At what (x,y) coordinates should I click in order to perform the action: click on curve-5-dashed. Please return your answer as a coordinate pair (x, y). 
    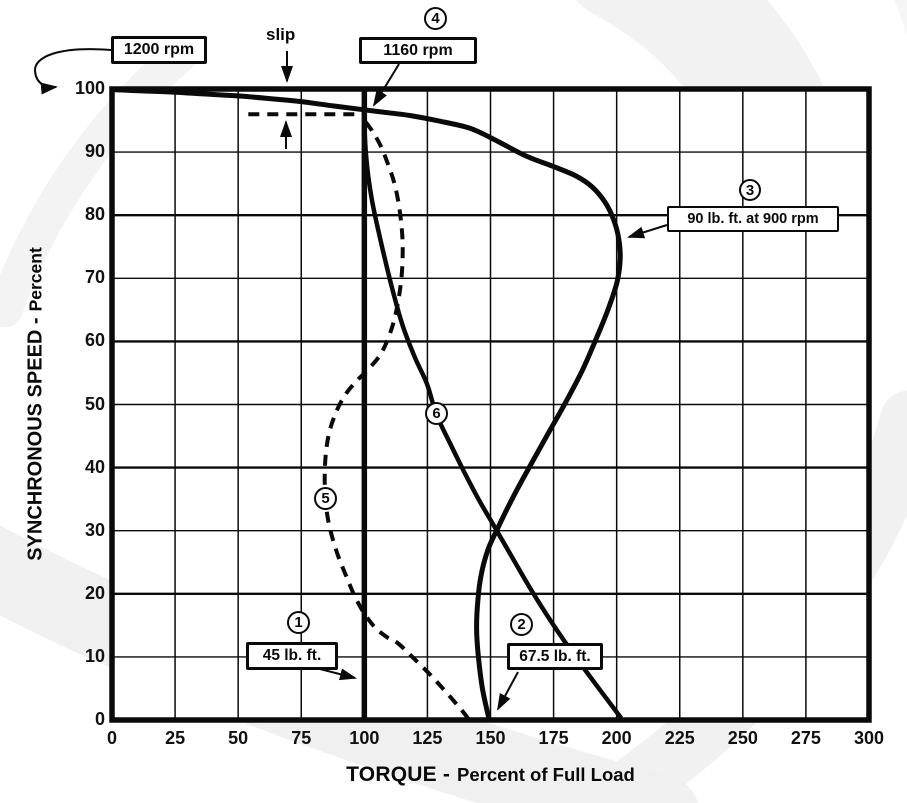
    Looking at the image, I should click on (396, 421).